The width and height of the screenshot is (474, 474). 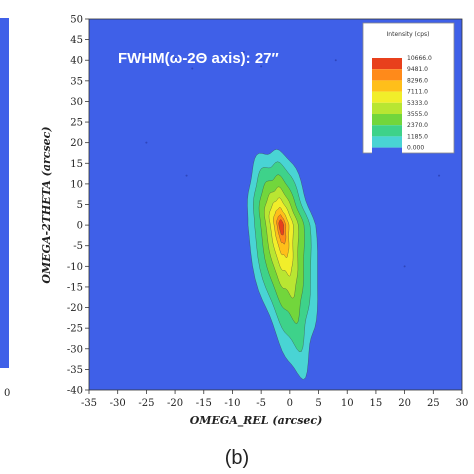 What do you see at coordinates (7, 393) in the screenshot?
I see `left-panel-tick: 0` at bounding box center [7, 393].